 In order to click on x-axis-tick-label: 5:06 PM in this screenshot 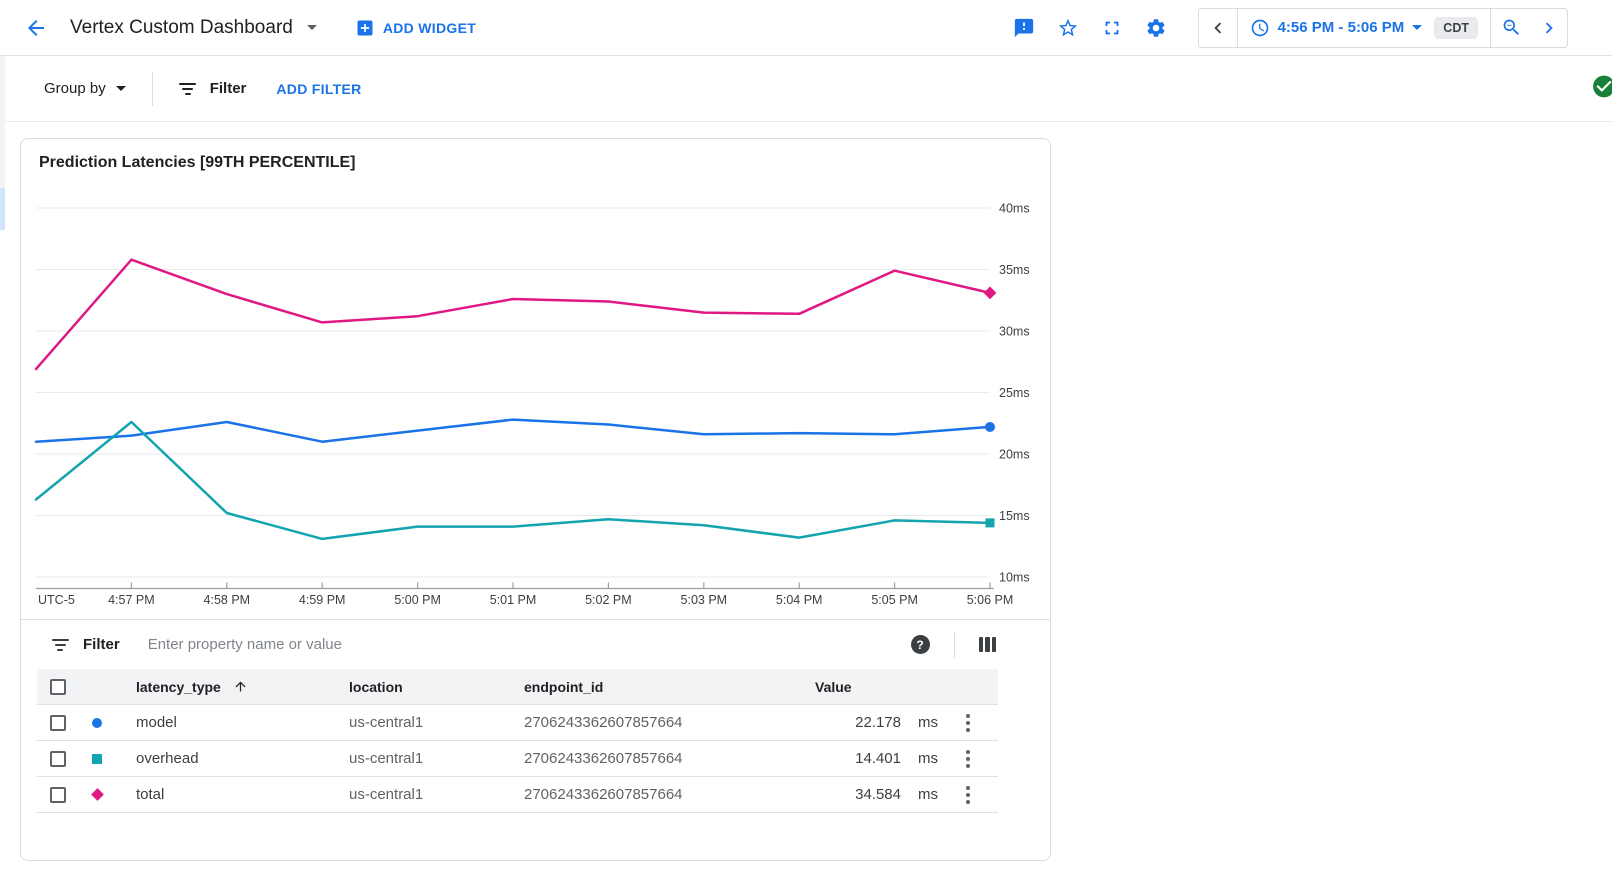, I will do `click(990, 600)`.